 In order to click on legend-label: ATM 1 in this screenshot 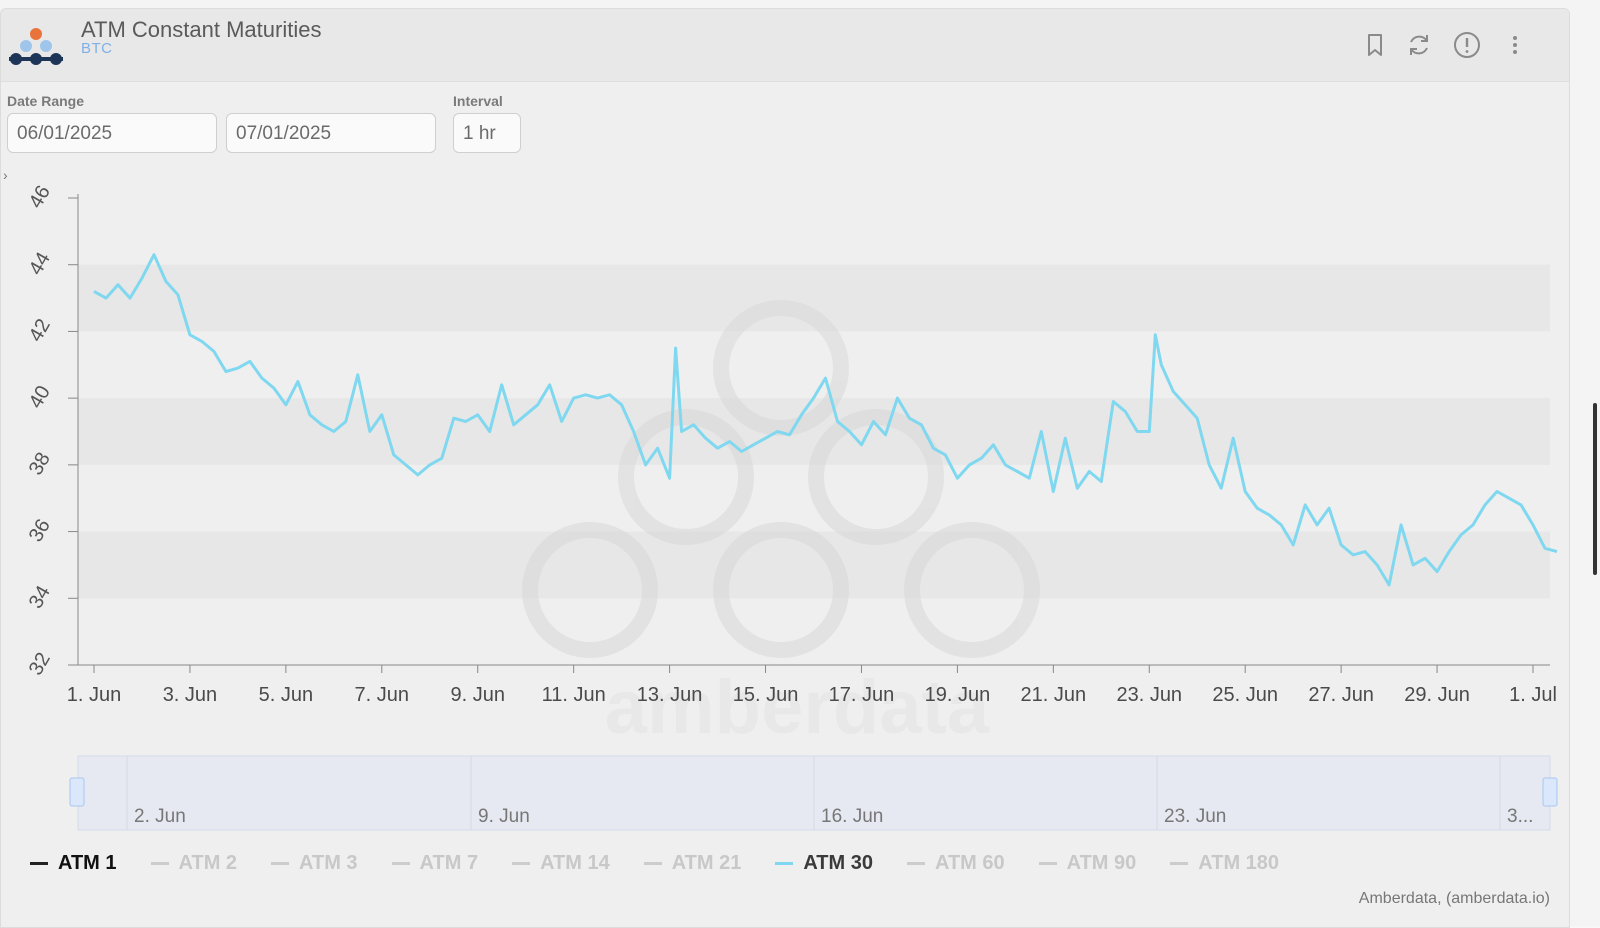, I will do `click(87, 863)`.